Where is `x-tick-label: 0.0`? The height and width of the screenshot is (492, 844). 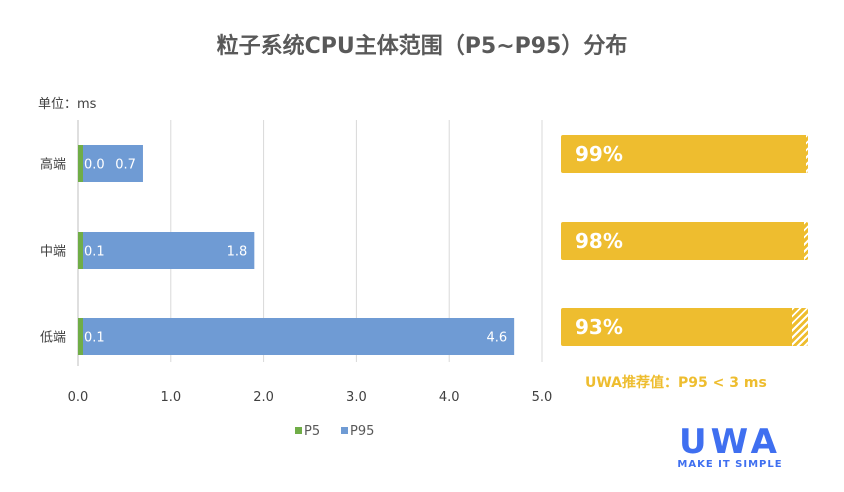
x-tick-label: 0.0 is located at coordinates (78, 397).